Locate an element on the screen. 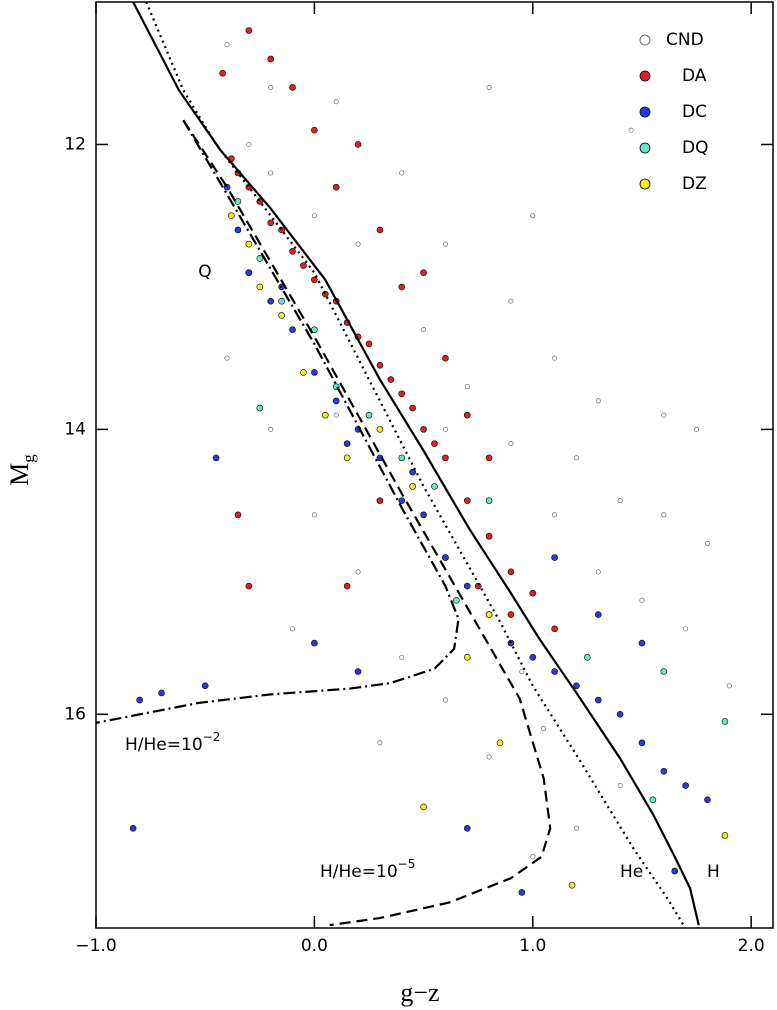 This screenshot has width=777, height=1010. curve-label: H is located at coordinates (713, 872).